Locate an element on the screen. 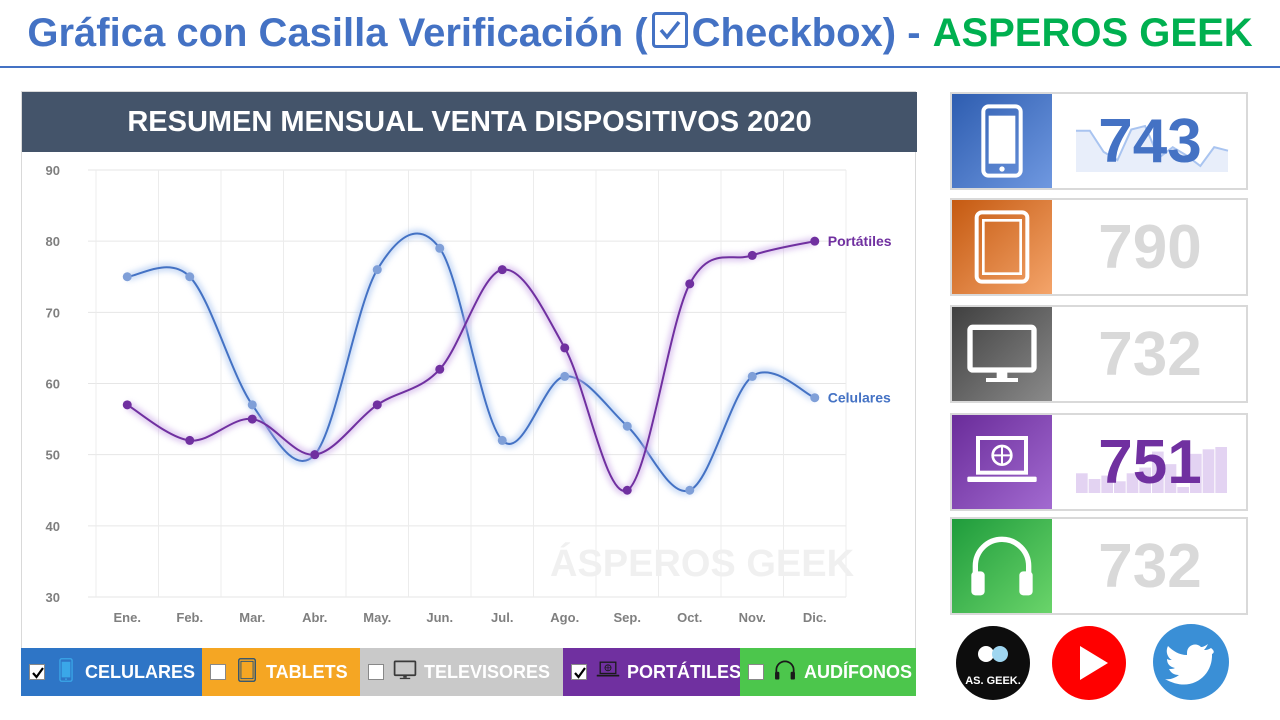  youtube-icon is located at coordinates (1089, 663).